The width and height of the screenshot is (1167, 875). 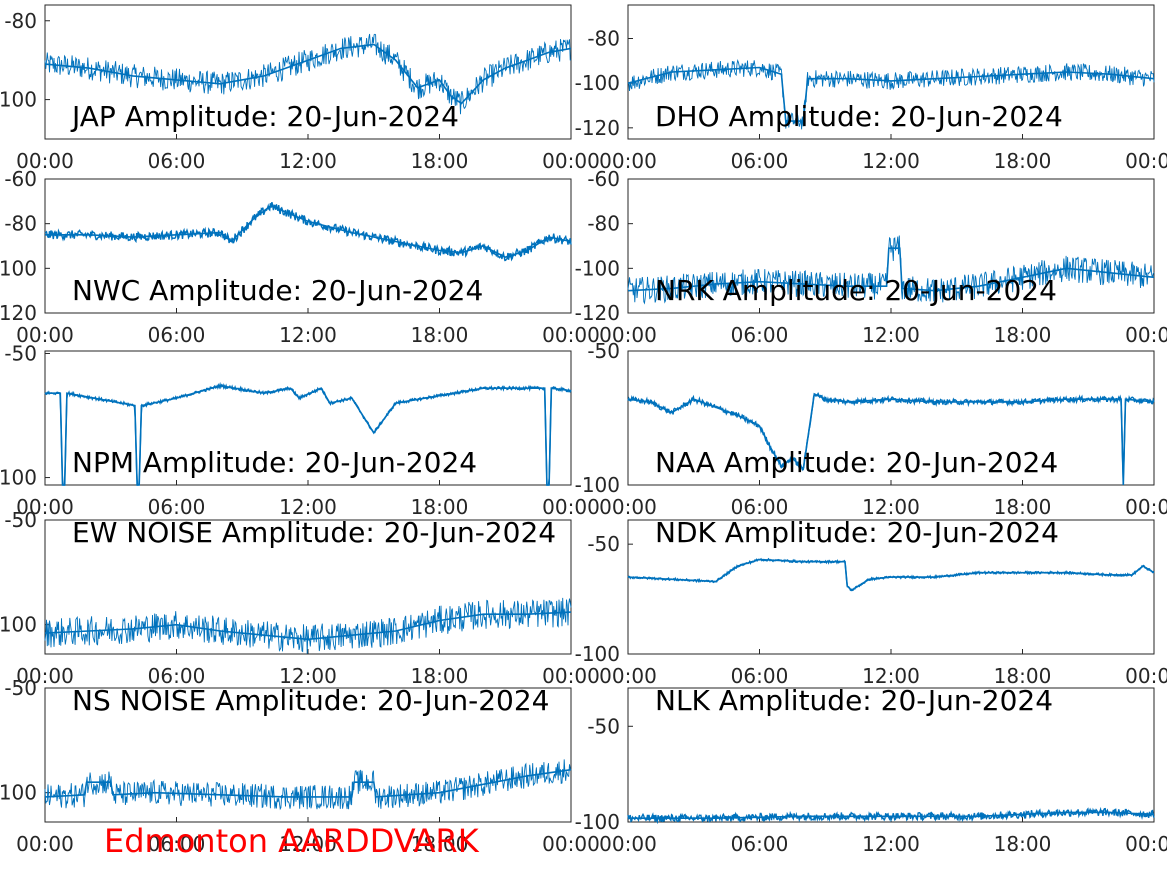 I want to click on chart-title: NS NOISE Amplitude: 20-Jun-2024, so click(x=310, y=700).